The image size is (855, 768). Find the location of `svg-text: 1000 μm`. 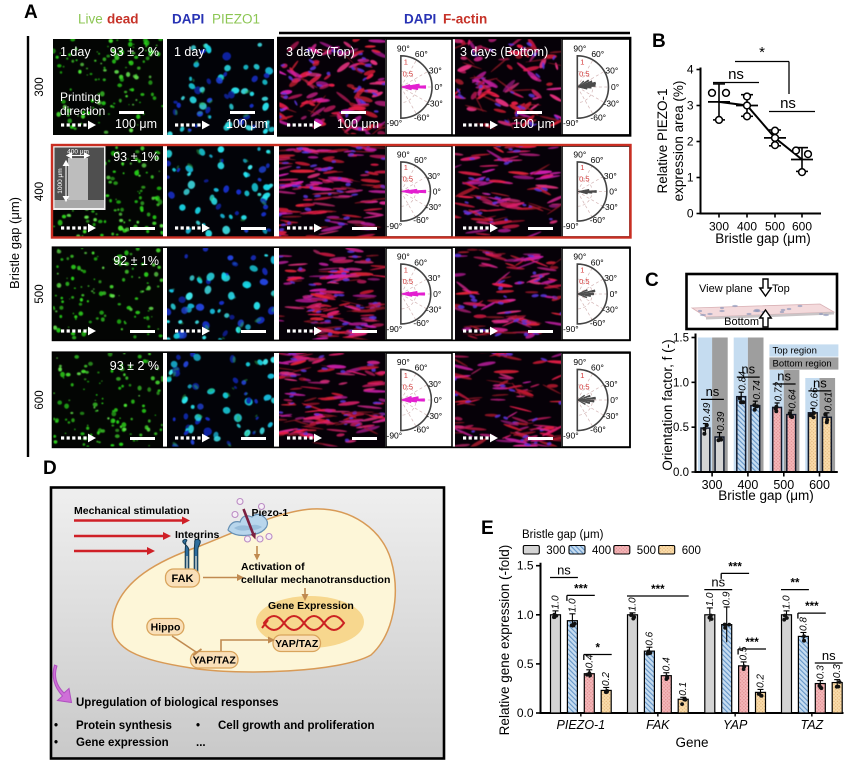

svg-text: 1000 μm is located at coordinates (60, 180).